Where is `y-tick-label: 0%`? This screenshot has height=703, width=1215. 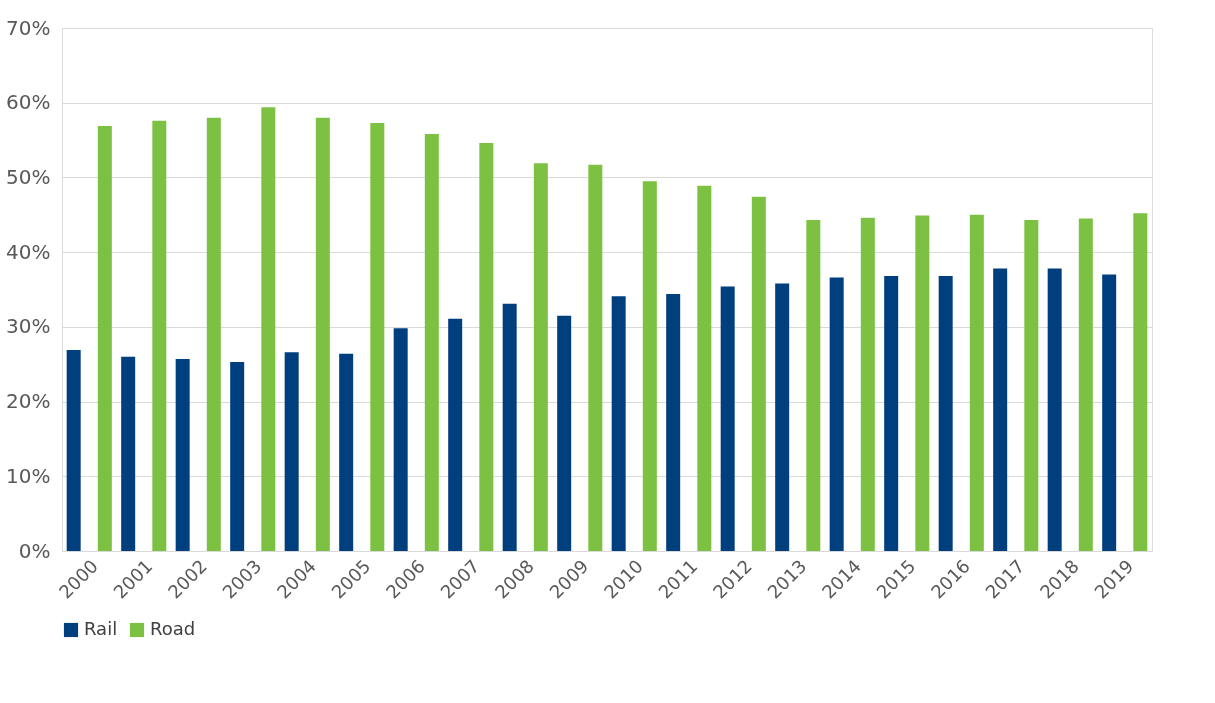
y-tick-label: 0% is located at coordinates (34, 550).